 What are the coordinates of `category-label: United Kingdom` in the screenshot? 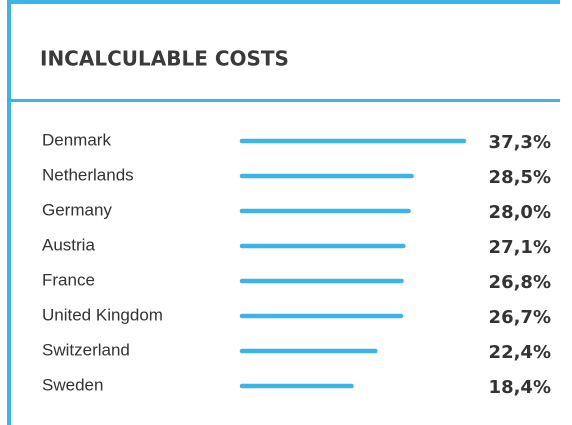 It's located at (102, 314).